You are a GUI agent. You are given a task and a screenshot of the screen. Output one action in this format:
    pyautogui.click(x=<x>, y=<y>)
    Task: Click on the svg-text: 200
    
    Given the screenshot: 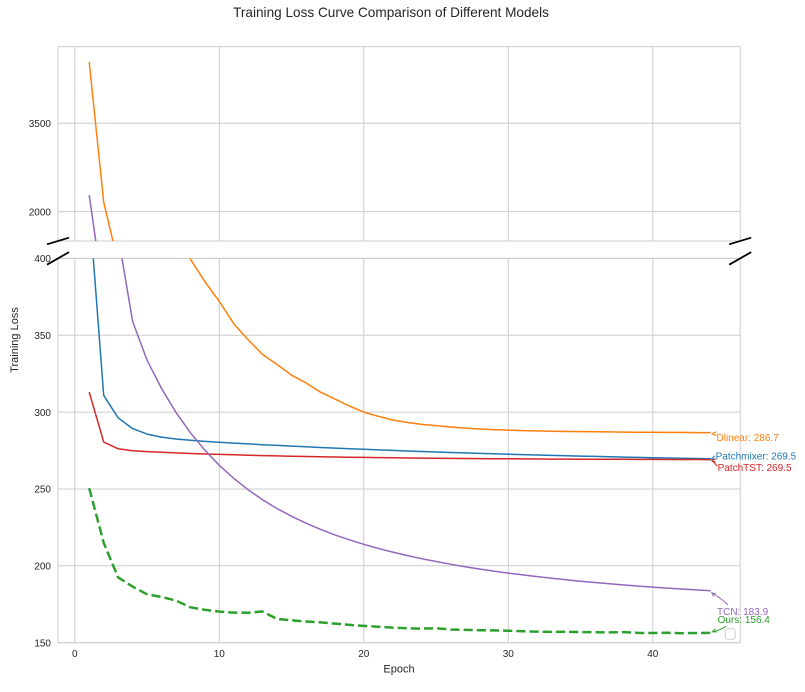 What is the action you would take?
    pyautogui.click(x=42, y=567)
    